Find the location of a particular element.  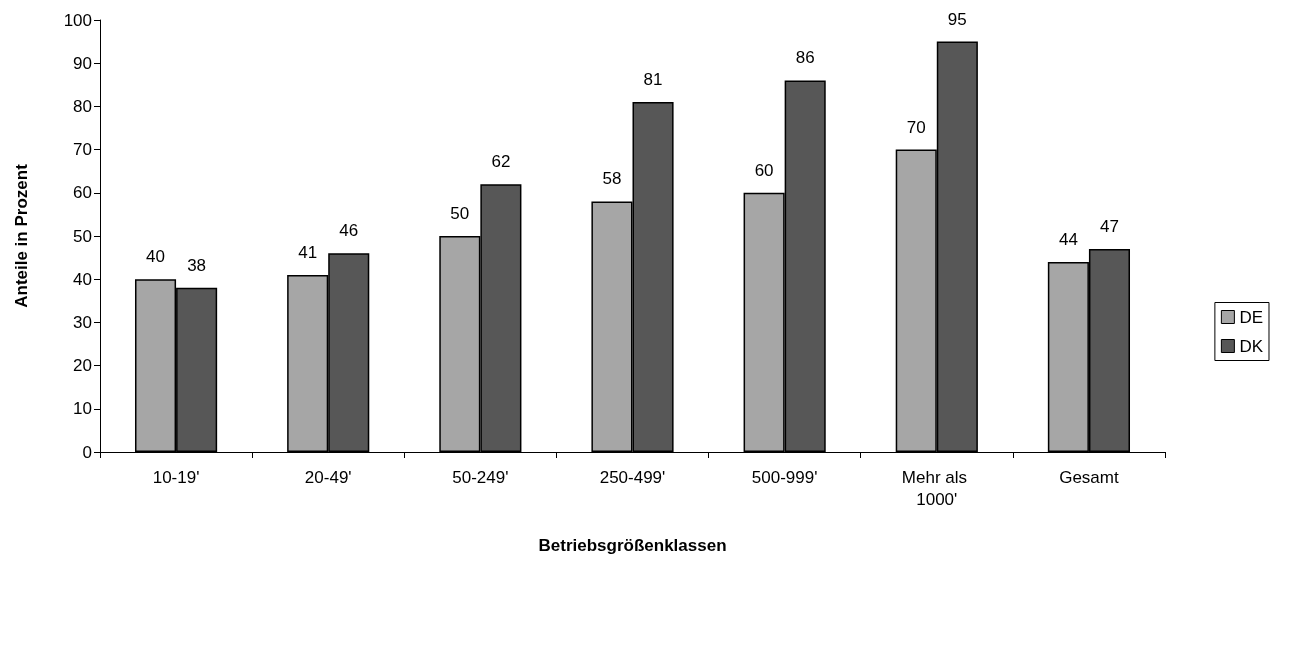

y-tick-label: 60 is located at coordinates (82, 193).